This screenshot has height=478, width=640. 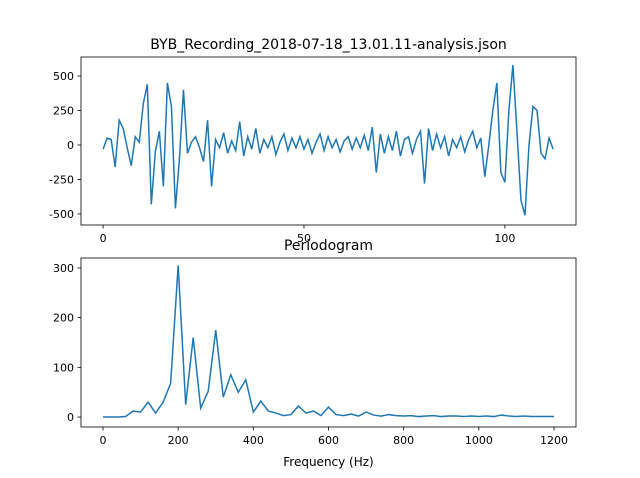 I want to click on y-tick-label: -500, so click(x=61, y=214).